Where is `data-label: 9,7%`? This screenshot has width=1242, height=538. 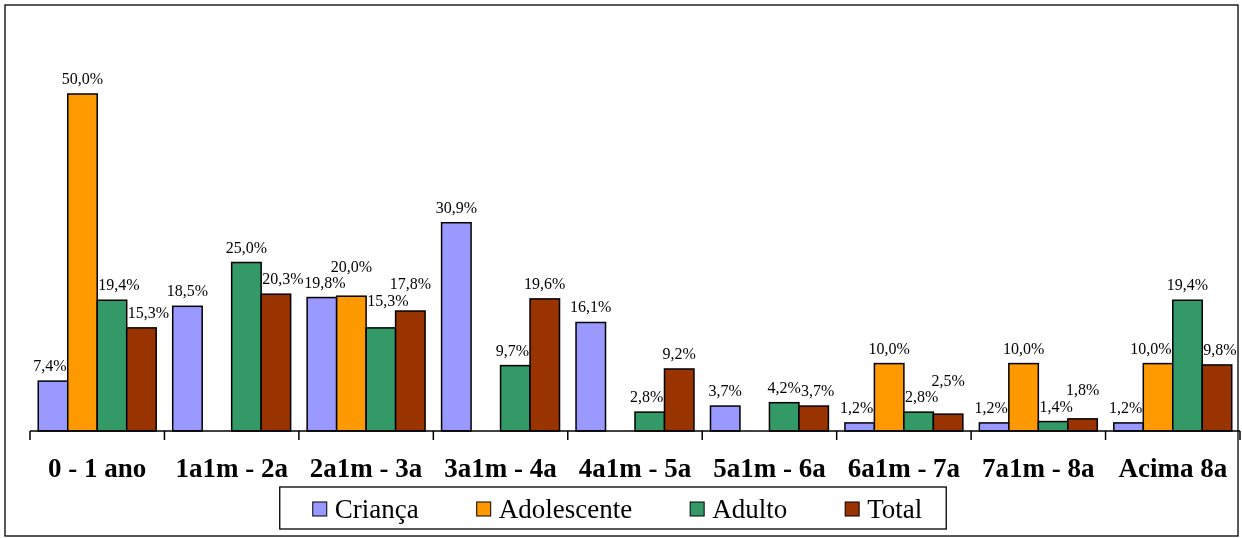
data-label: 9,7% is located at coordinates (512, 350).